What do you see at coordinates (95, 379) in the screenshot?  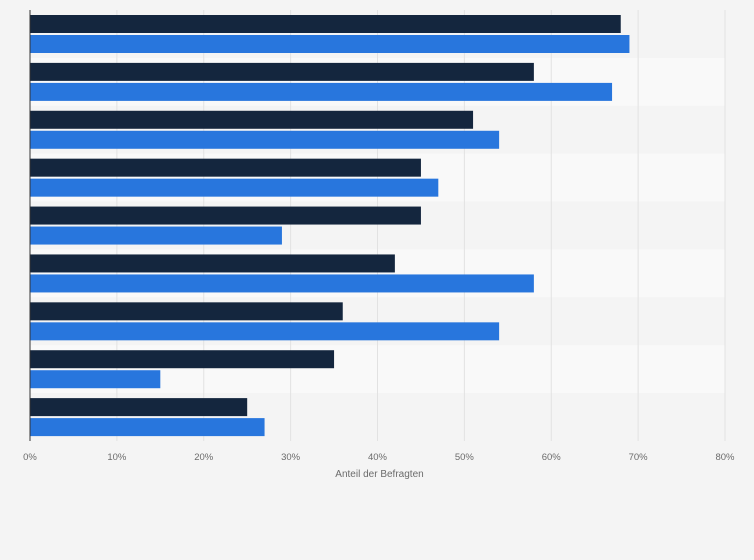 I see `bar-series2-row8` at bounding box center [95, 379].